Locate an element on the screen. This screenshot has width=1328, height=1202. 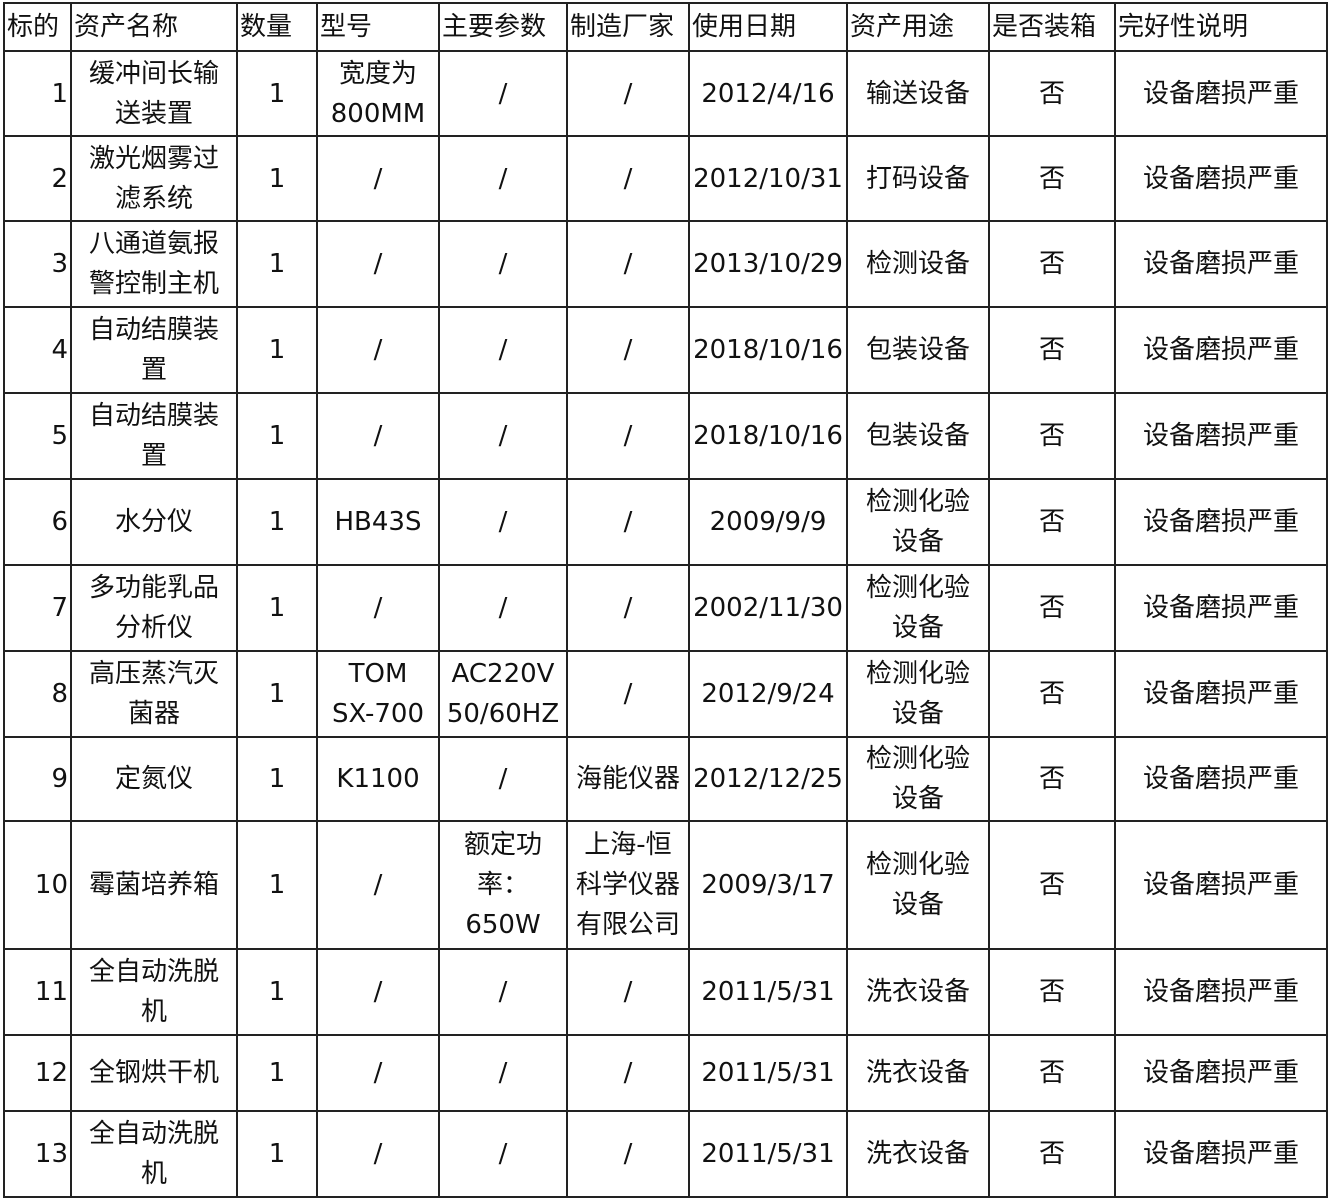
column-header-main-params: 主要参数 is located at coordinates (503, 27).